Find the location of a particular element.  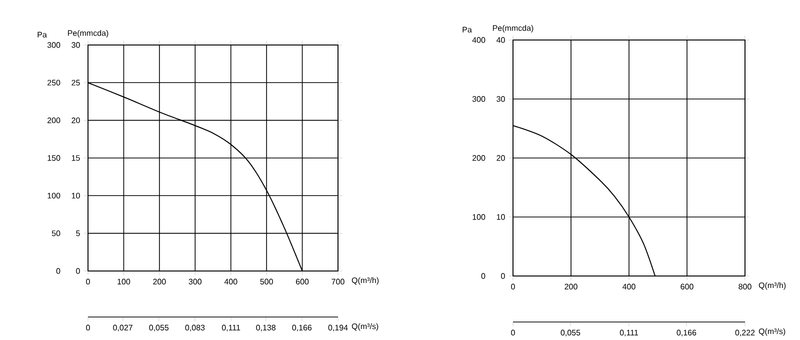

x-tick-label: 500 is located at coordinates (266, 281).